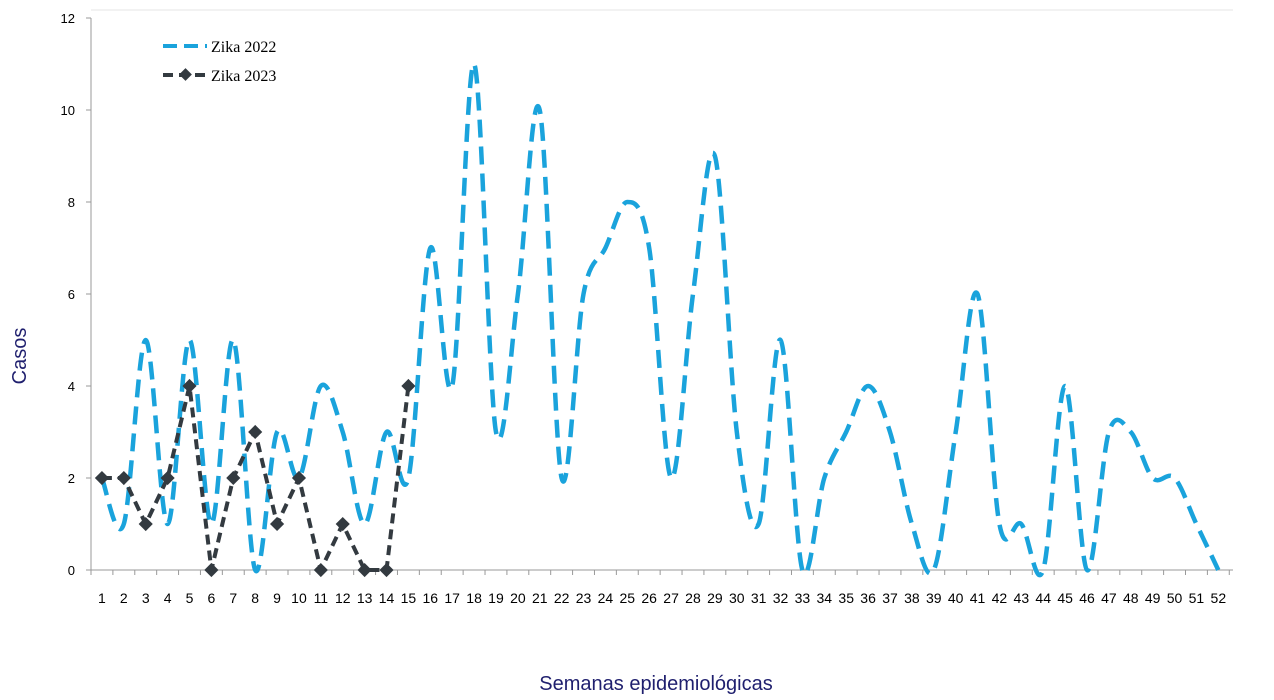  What do you see at coordinates (1000, 598) in the screenshot?
I see `x-tick-label: 42` at bounding box center [1000, 598].